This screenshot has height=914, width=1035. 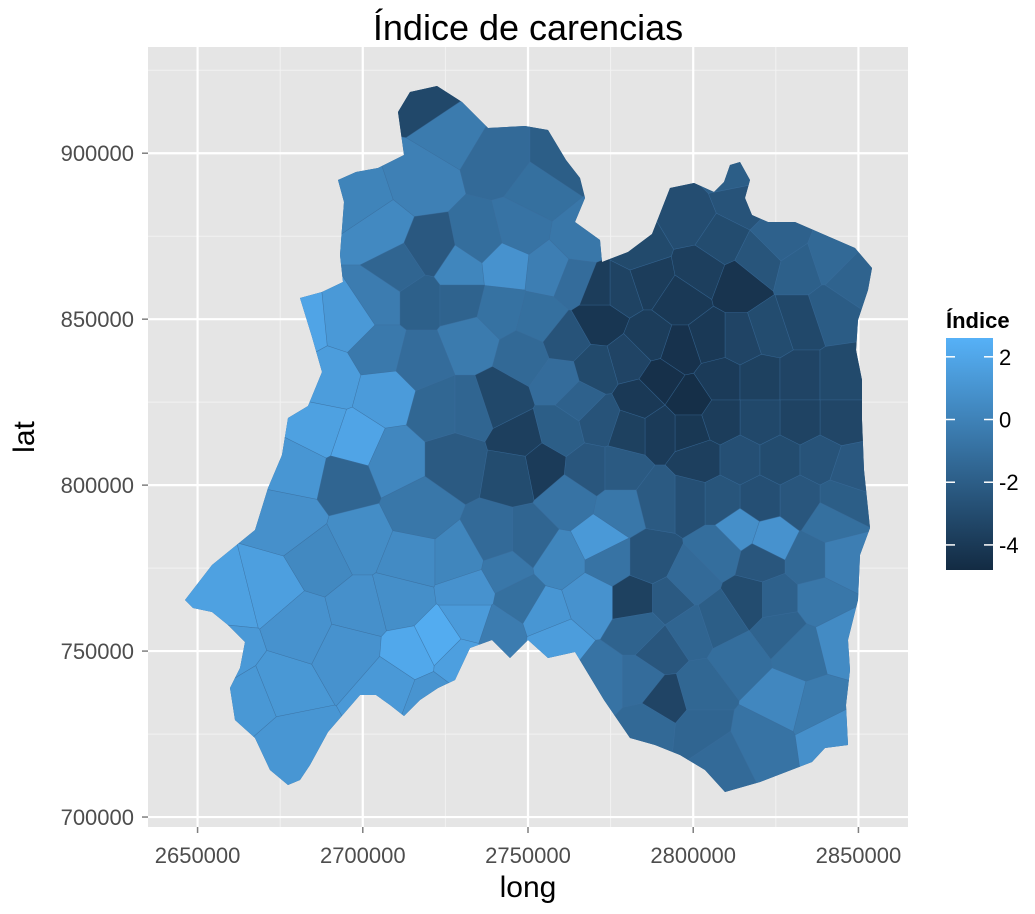 What do you see at coordinates (1005, 420) in the screenshot?
I see `legend-tick-label: 0` at bounding box center [1005, 420].